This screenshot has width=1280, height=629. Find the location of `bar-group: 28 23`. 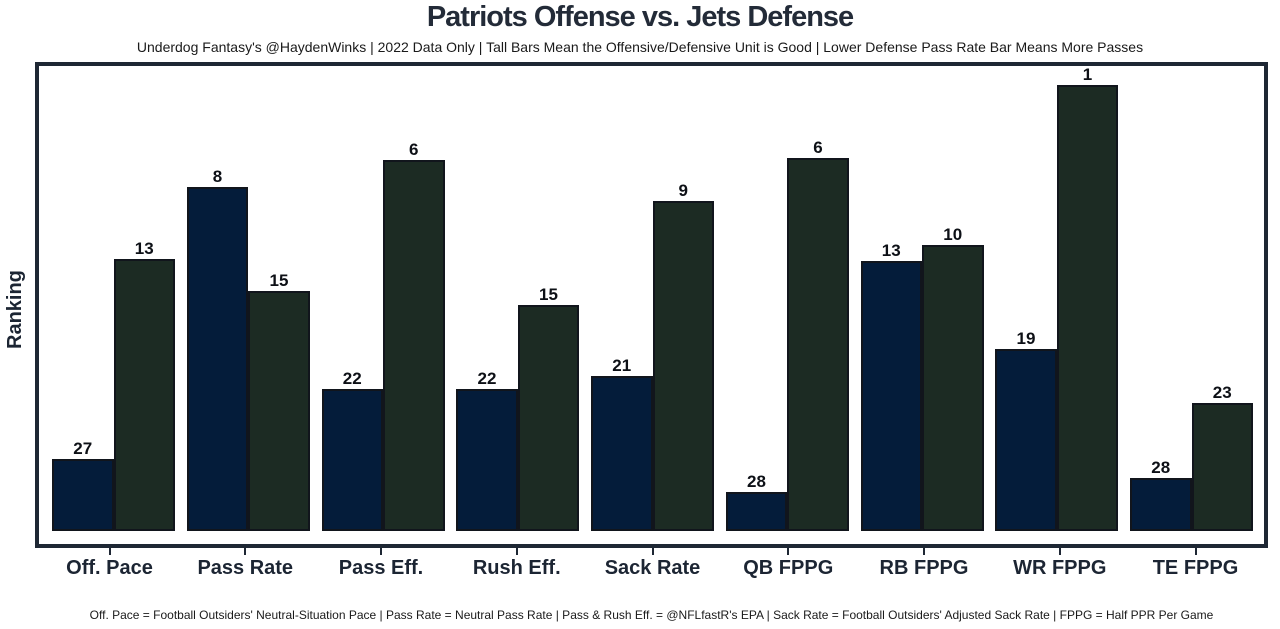

bar-group: 28 23 is located at coordinates (1191, 298).